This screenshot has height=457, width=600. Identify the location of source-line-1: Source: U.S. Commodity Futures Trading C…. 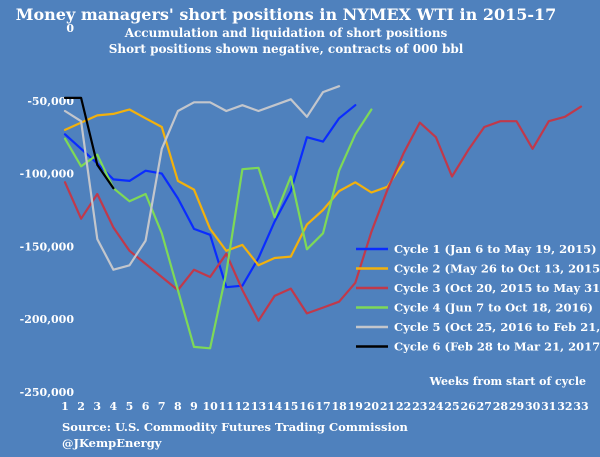
(235, 427).